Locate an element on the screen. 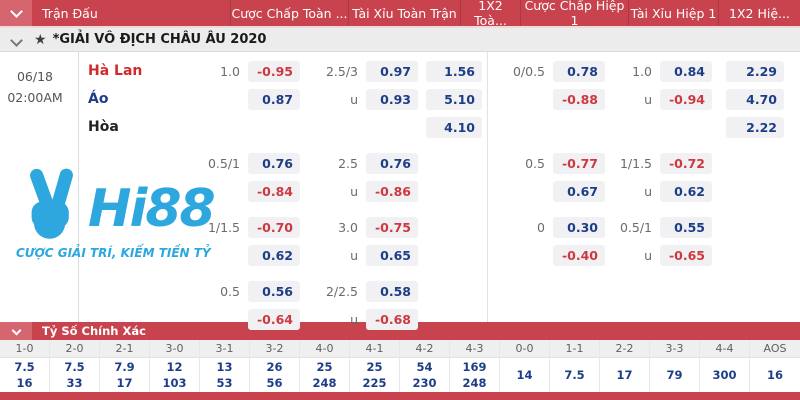 Image resolution: width=800 pixels, height=400 pixels. score-odd: 169 is located at coordinates (474, 367).